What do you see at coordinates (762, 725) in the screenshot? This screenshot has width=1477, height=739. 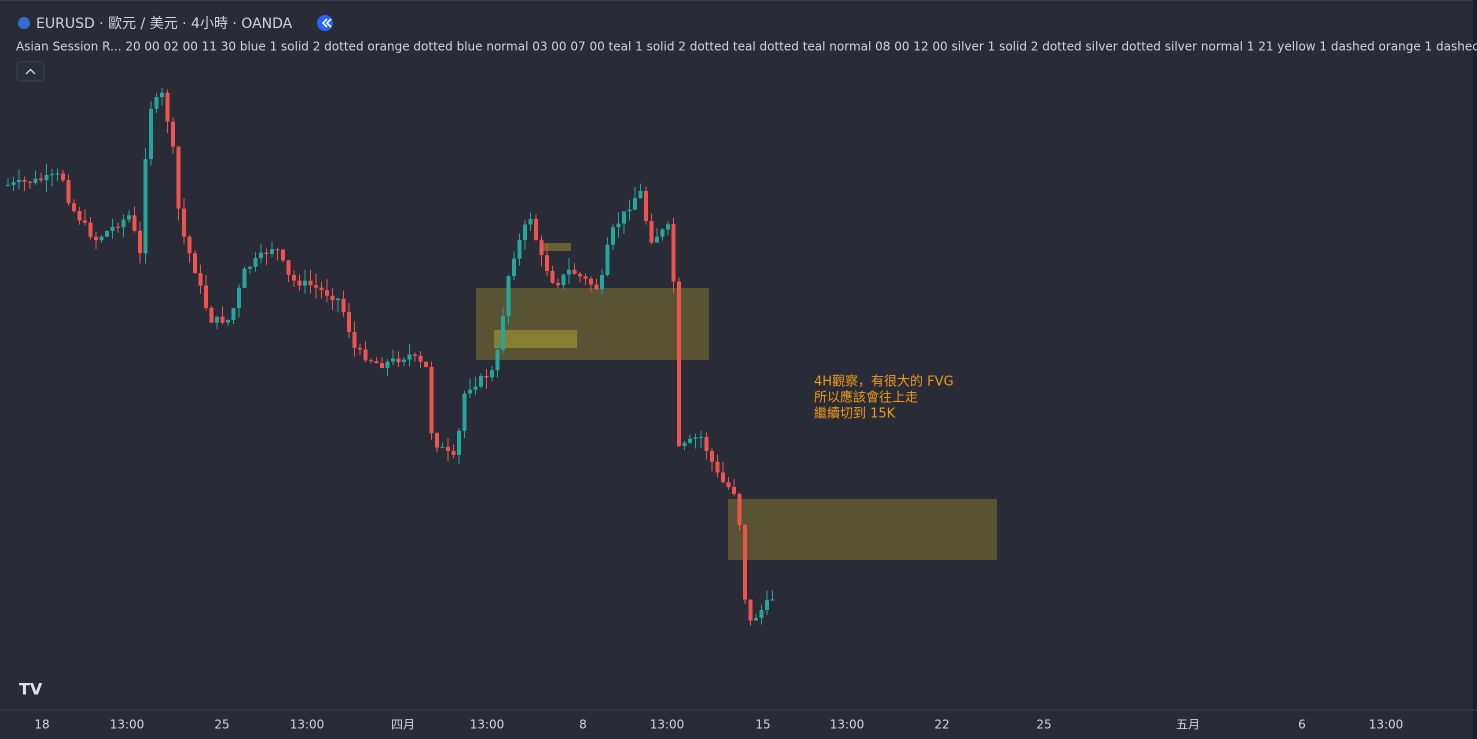 I see `time-label: 15` at bounding box center [762, 725].